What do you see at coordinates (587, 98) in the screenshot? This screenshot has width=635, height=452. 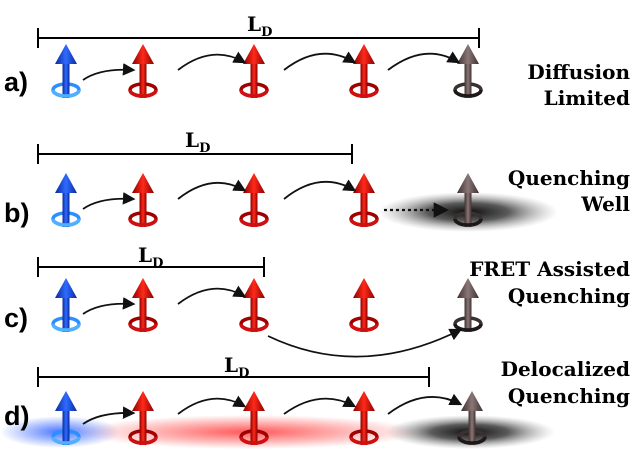 I see `panel-description-line: Limited` at bounding box center [587, 98].